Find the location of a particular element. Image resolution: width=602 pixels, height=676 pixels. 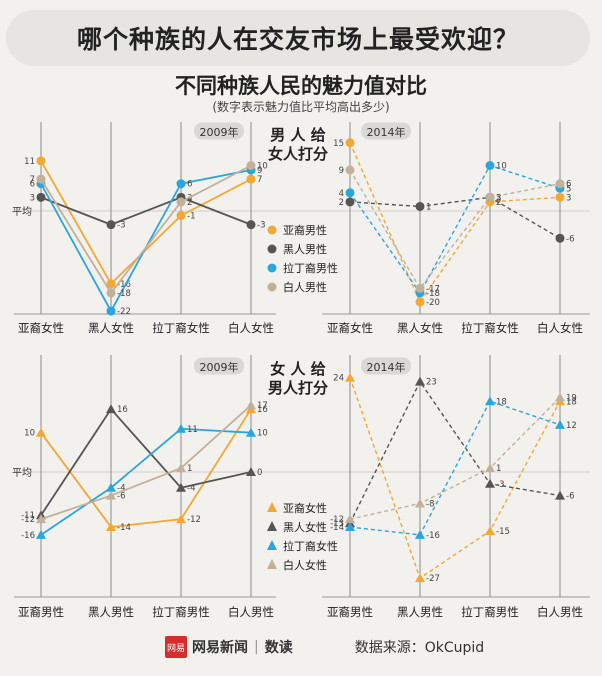

panel-title-line: 男人打分 is located at coordinates (298, 388).